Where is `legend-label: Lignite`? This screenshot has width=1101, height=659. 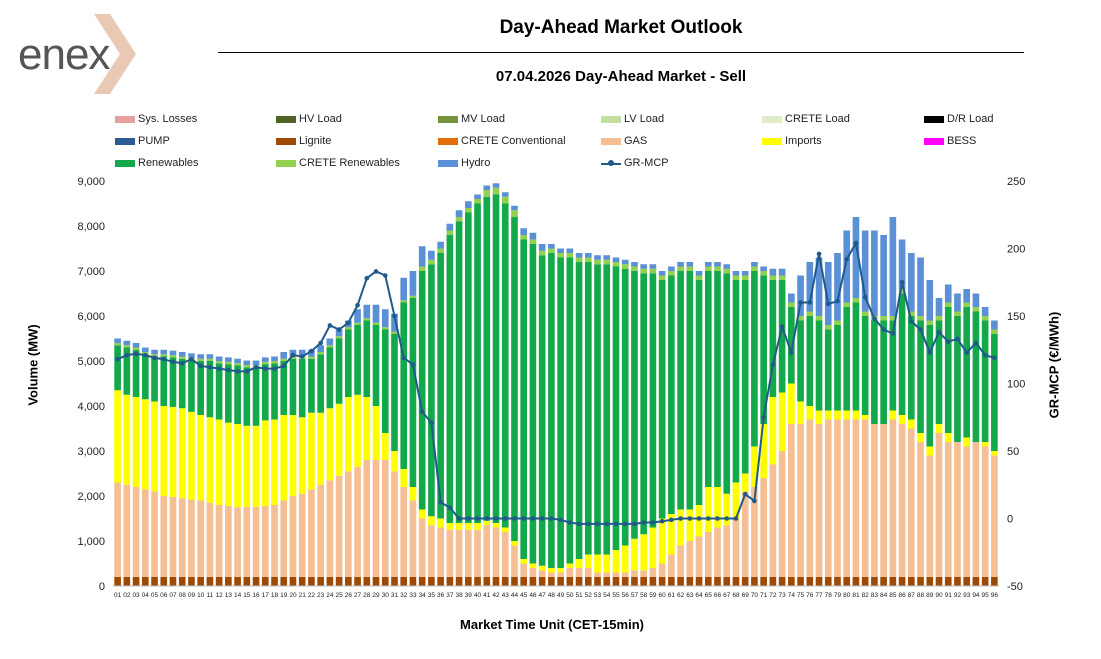 legend-label: Lignite is located at coordinates (315, 141).